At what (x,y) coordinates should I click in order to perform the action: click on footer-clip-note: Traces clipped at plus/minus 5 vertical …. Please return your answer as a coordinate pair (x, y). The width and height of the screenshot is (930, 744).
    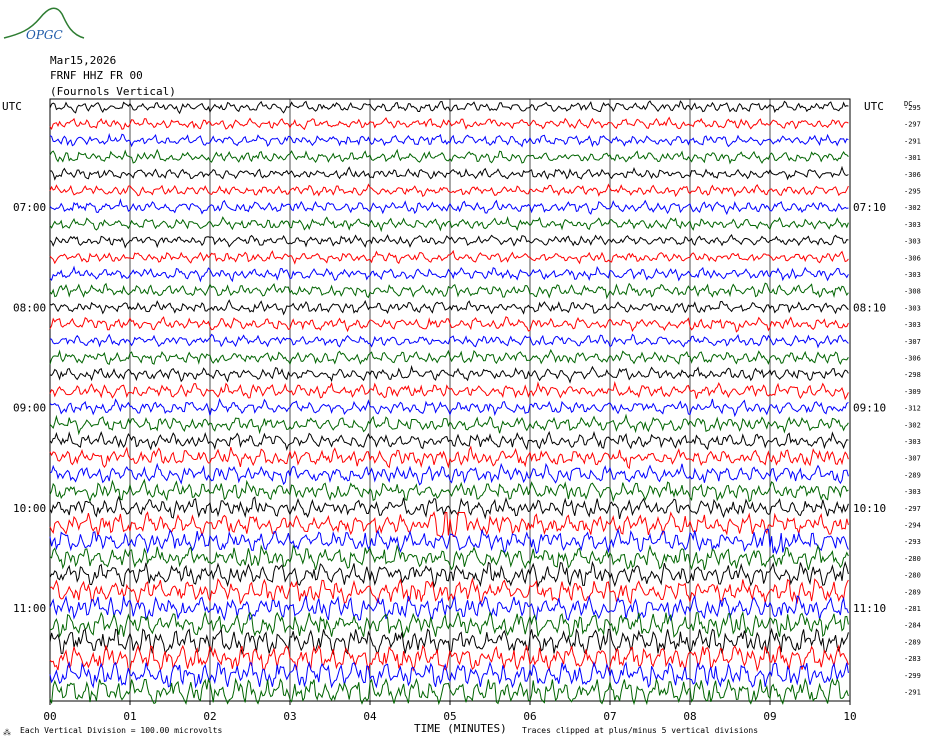
    Looking at the image, I should click on (640, 730).